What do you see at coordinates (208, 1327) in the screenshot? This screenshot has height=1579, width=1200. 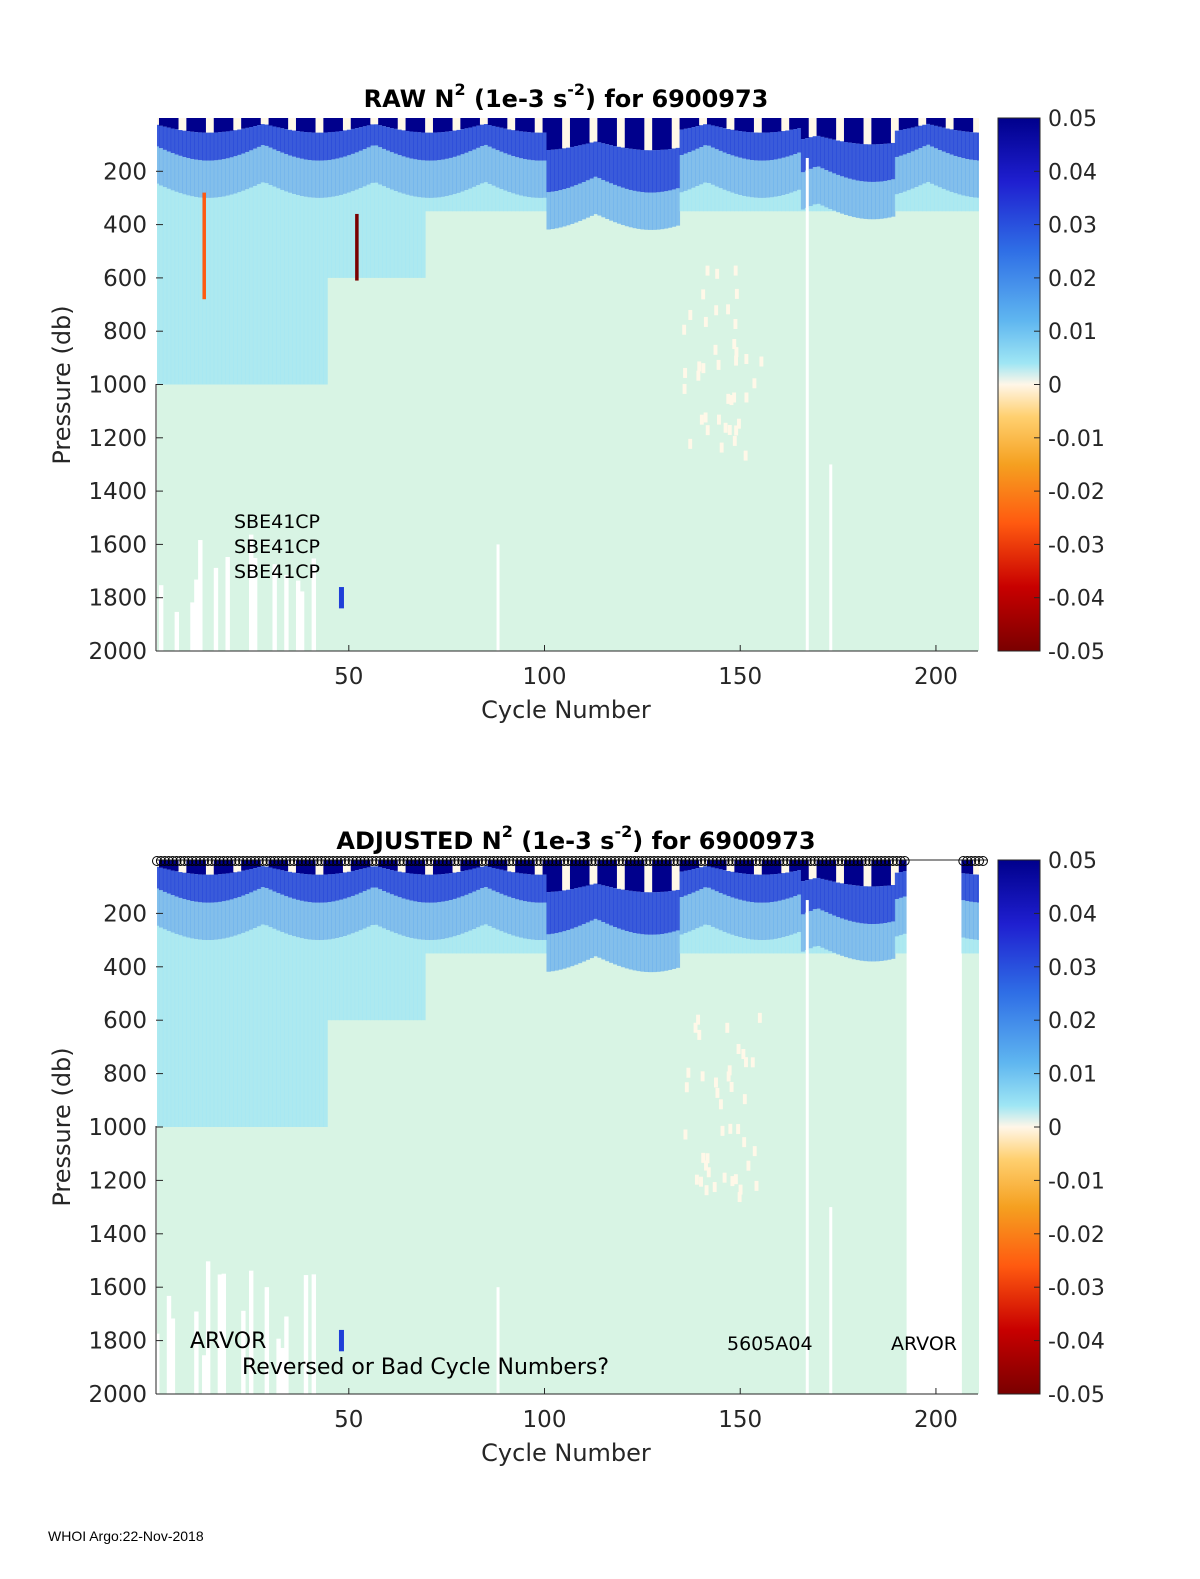 I see `no-data-cell` at bounding box center [208, 1327].